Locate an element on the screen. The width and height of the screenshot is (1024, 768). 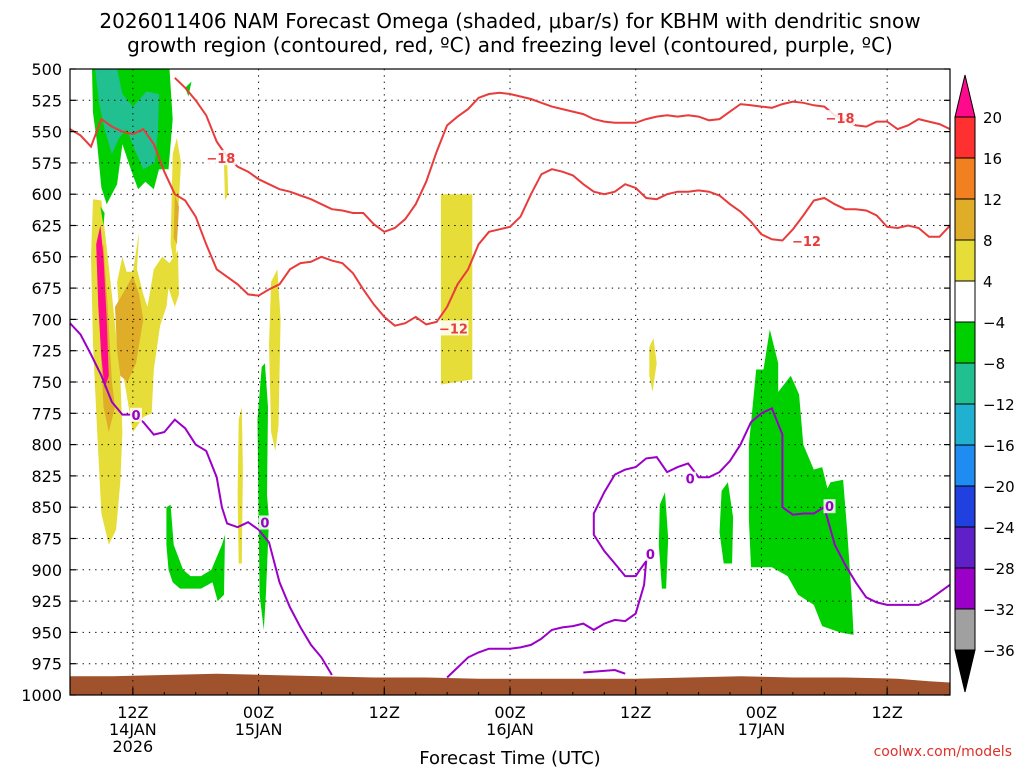
colorbar-arrow-top is located at coordinates (965, 96).